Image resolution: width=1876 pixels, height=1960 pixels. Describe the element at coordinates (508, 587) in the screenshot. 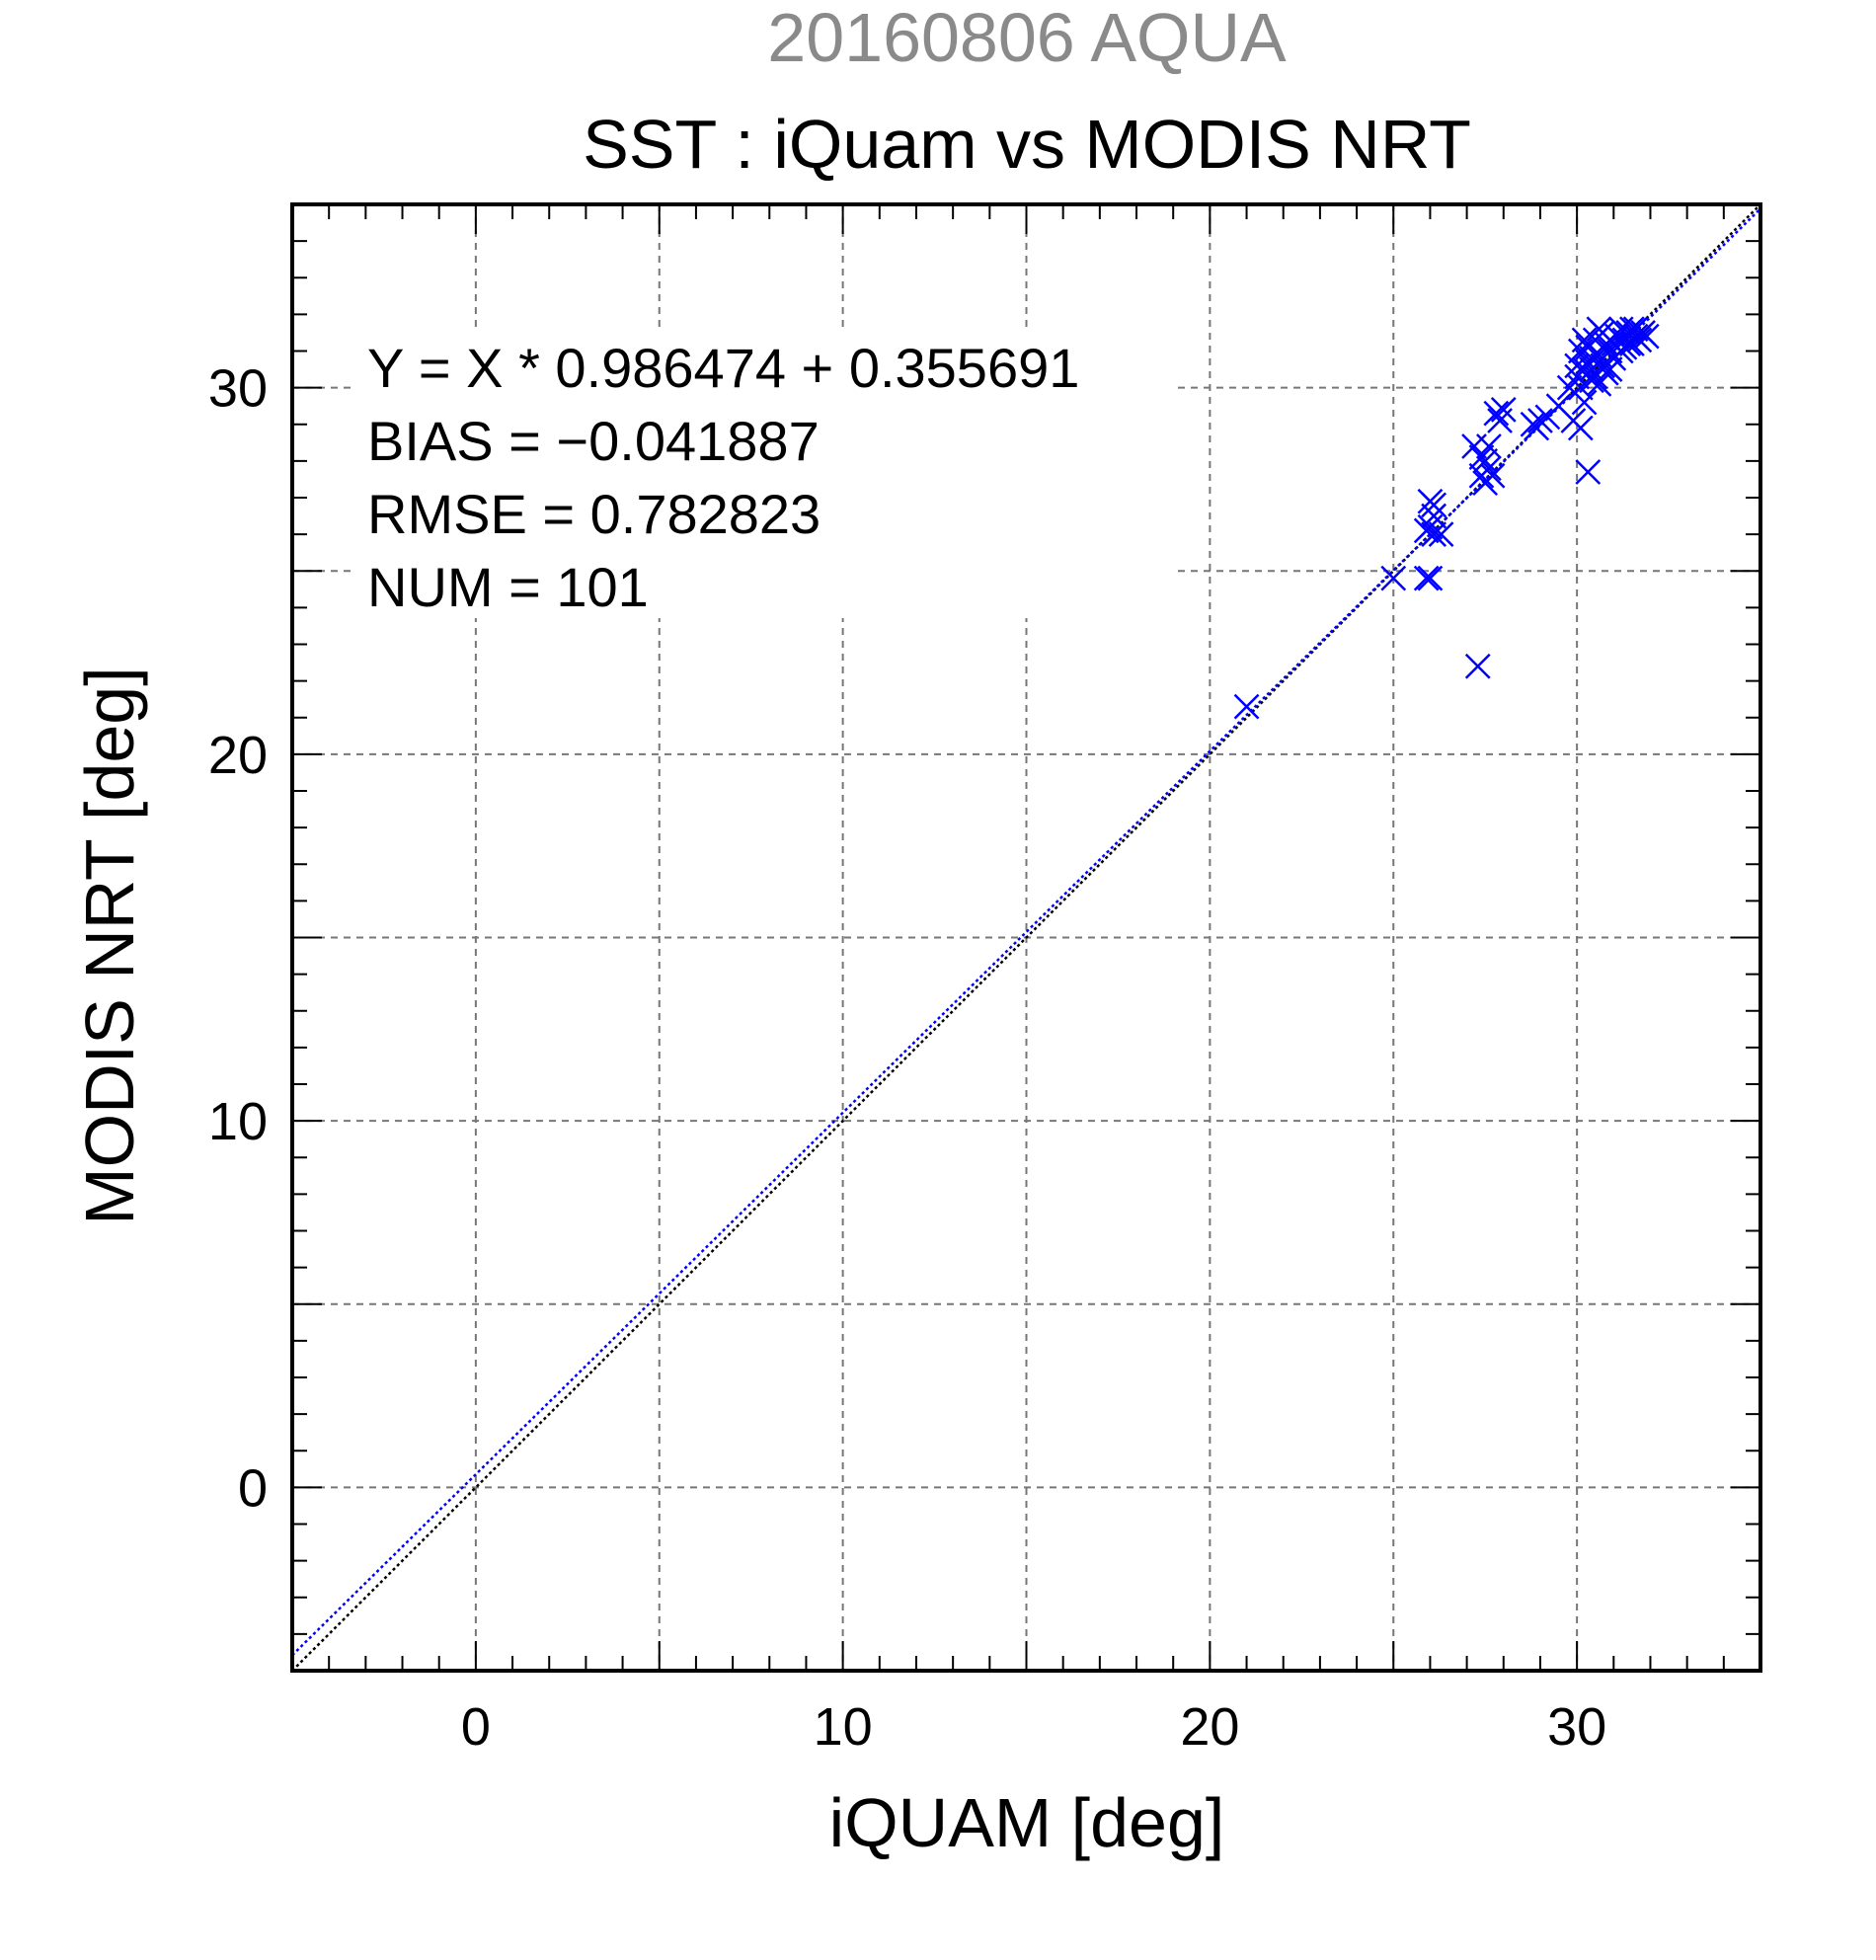

I see `stats-annotation-line: NUM = 101` at that location.